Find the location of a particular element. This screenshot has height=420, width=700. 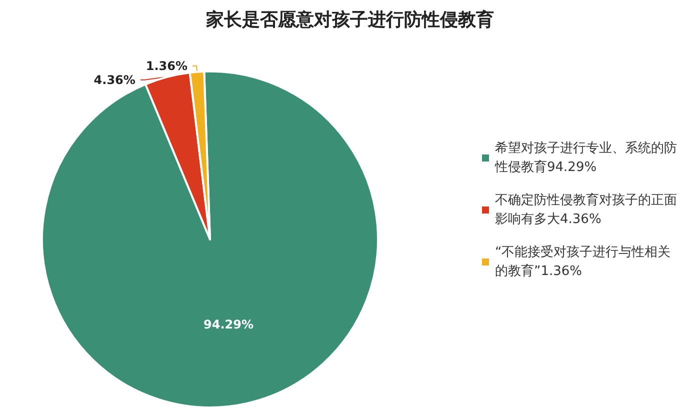

legend-label: “不能接受对孩子进行与性相关的教育”1.36% is located at coordinates (583, 262).